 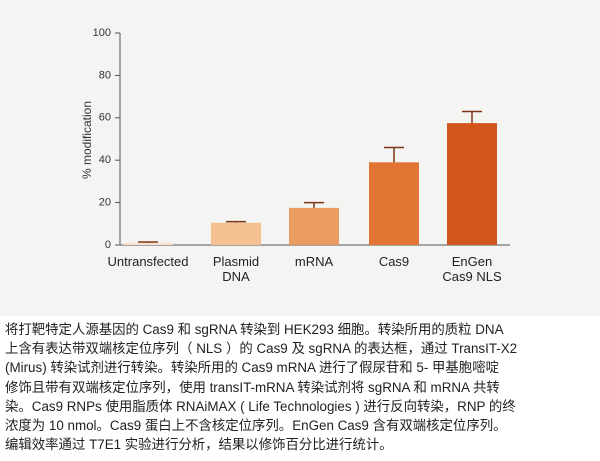 I want to click on y-tick-label: 80, so click(x=105, y=75).